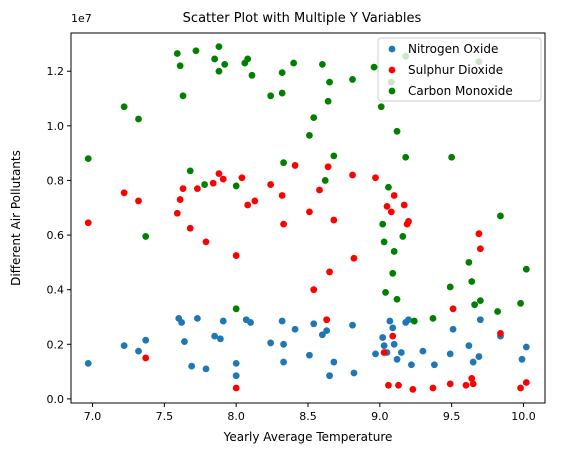 The image size is (567, 453). What do you see at coordinates (81, 18) in the screenshot?
I see `y-axis-multiplier: 1e7` at bounding box center [81, 18].